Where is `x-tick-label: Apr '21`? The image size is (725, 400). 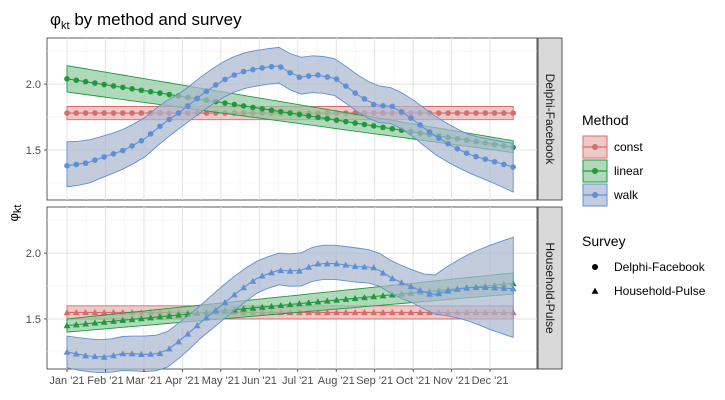 x-tick-label: Apr '21 is located at coordinates (182, 381).